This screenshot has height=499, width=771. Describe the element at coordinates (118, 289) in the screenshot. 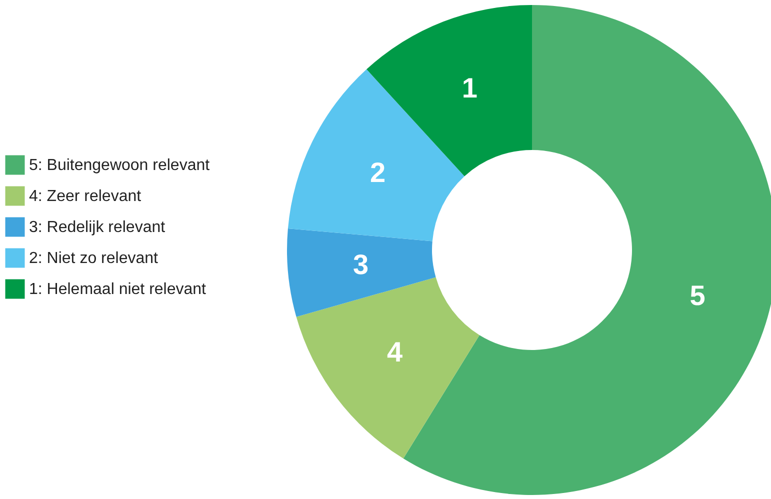

I see `legend-label: 1: Helemaal niet relevant` at that location.